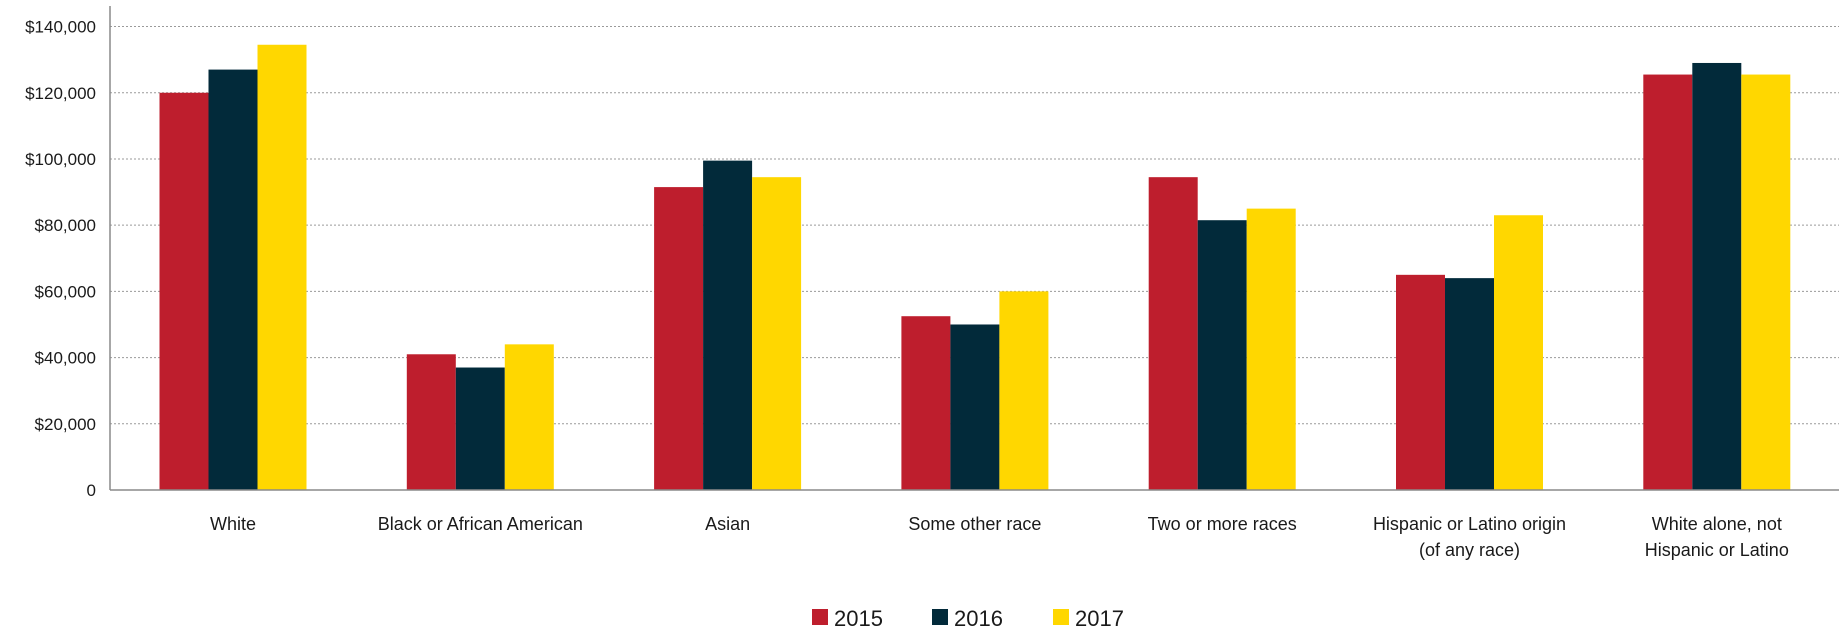 The height and width of the screenshot is (631, 1839). Describe the element at coordinates (1469, 524) in the screenshot. I see `category-label-5-line-0: Hispanic or Latino origin` at that location.